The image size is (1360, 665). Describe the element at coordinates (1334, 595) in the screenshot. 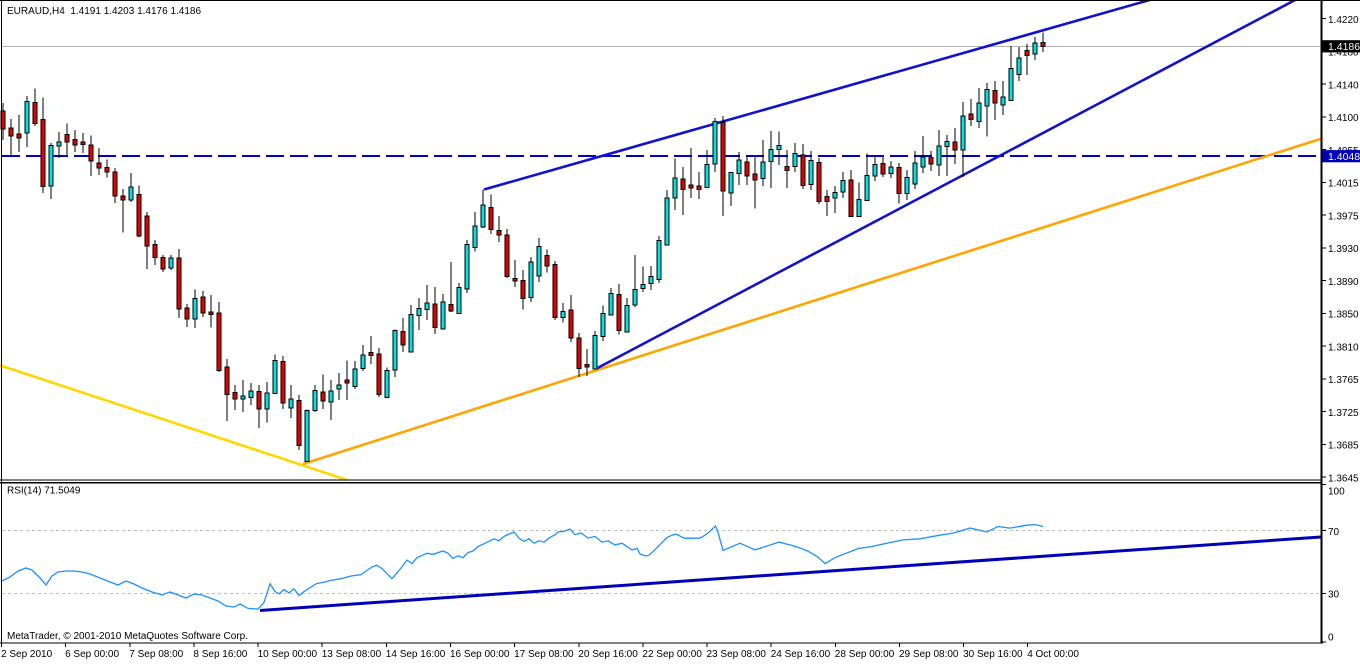

I see `svg-text: 30` at that location.